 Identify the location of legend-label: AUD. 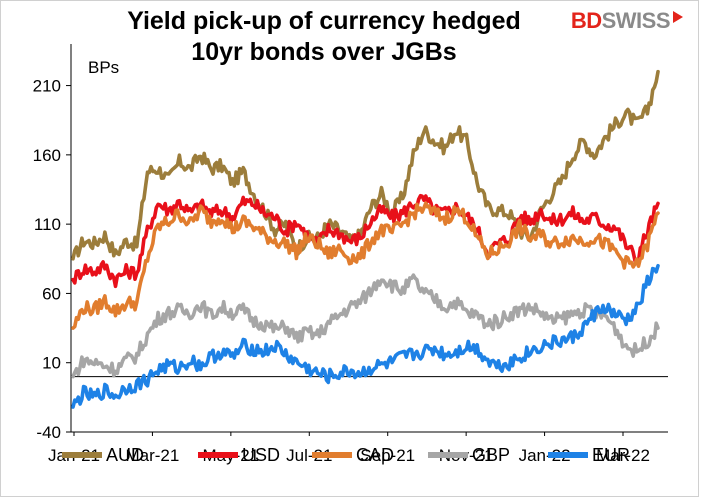
(125, 454).